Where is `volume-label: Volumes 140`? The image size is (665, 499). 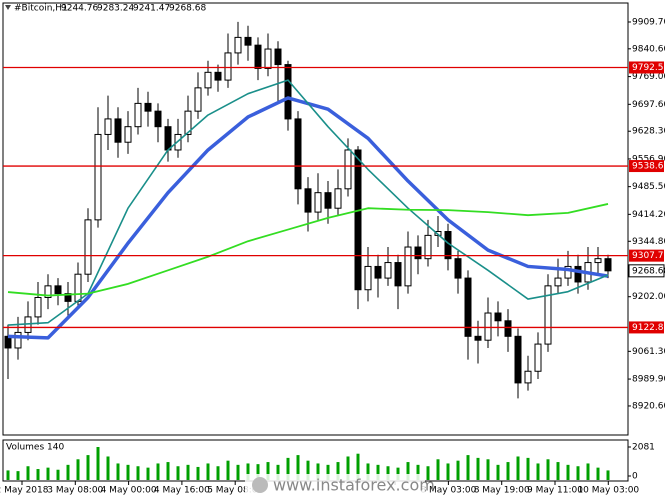 volume-label: Volumes 140 is located at coordinates (35, 448).